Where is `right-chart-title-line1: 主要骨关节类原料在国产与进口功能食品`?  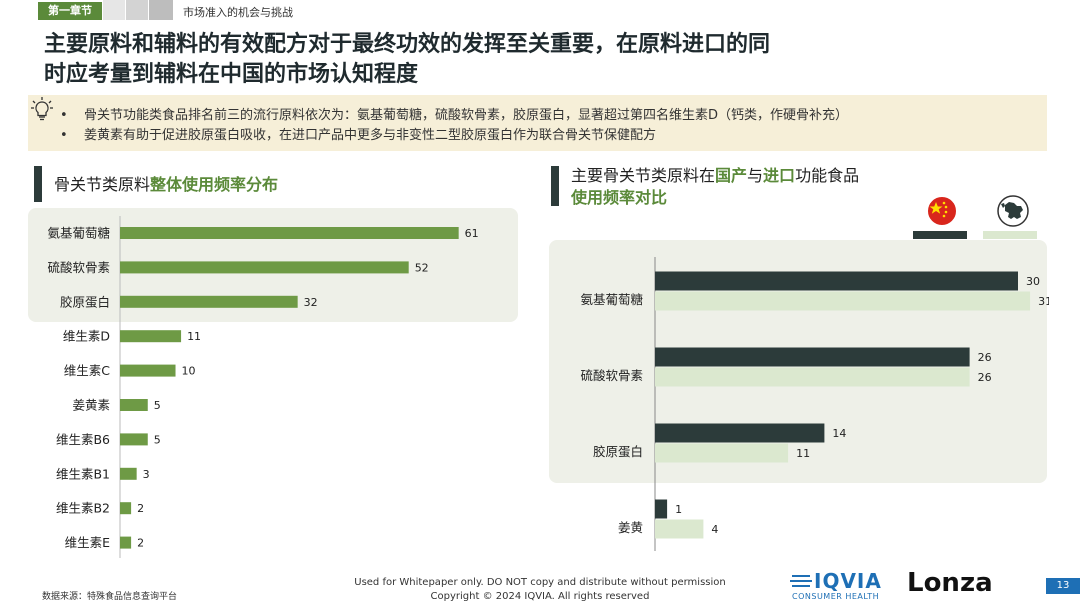
right-chart-title-line1: 主要骨关节类原料在国产与进口功能食品 is located at coordinates (715, 176).